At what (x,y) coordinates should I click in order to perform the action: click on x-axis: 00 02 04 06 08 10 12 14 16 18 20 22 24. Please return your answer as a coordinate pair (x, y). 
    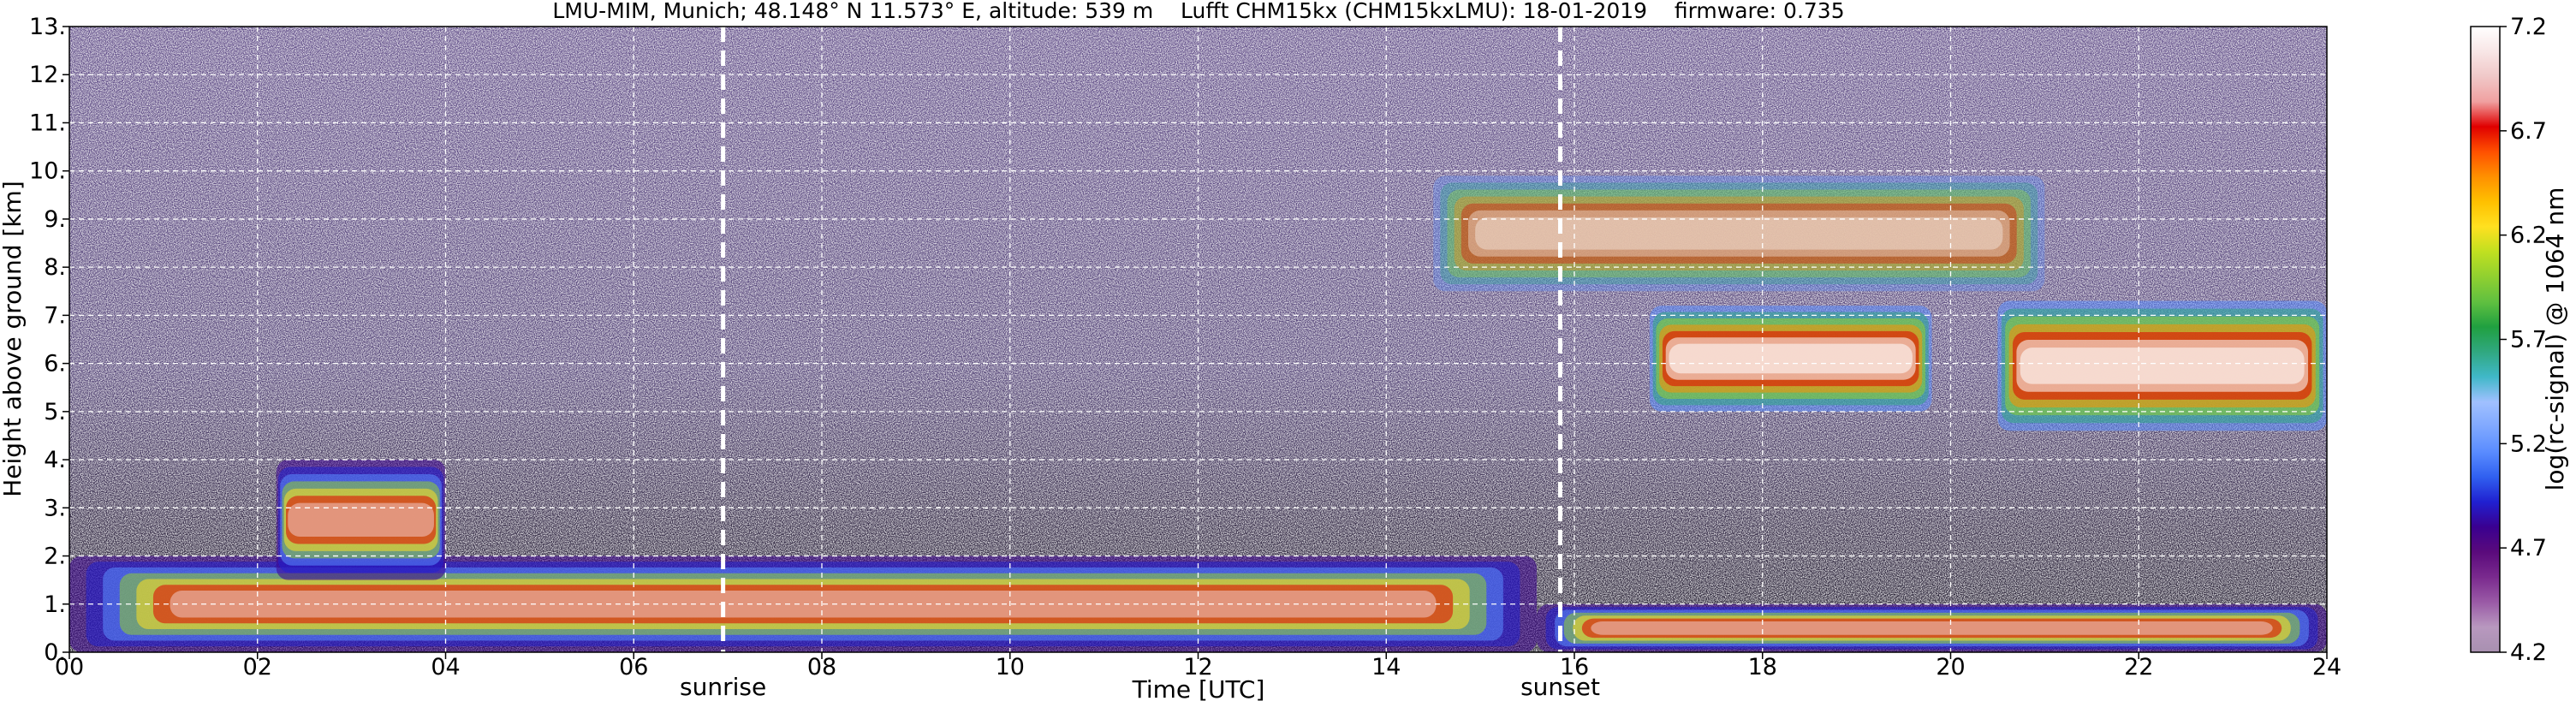
    Looking at the image, I should click on (1198, 666).